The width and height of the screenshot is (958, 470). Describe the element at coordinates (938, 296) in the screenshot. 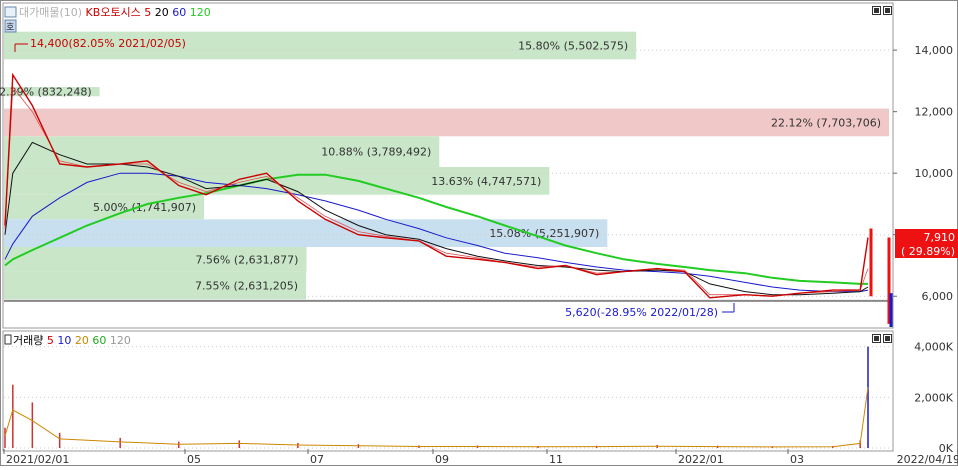

I see `price-tick-label: 6,000` at that location.